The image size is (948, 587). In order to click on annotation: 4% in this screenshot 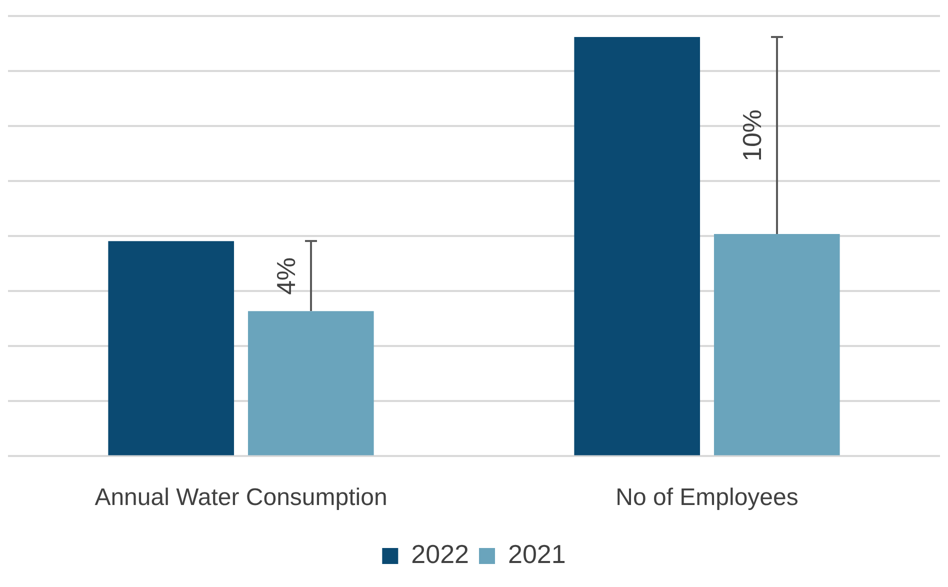, I will do `click(286, 276)`.